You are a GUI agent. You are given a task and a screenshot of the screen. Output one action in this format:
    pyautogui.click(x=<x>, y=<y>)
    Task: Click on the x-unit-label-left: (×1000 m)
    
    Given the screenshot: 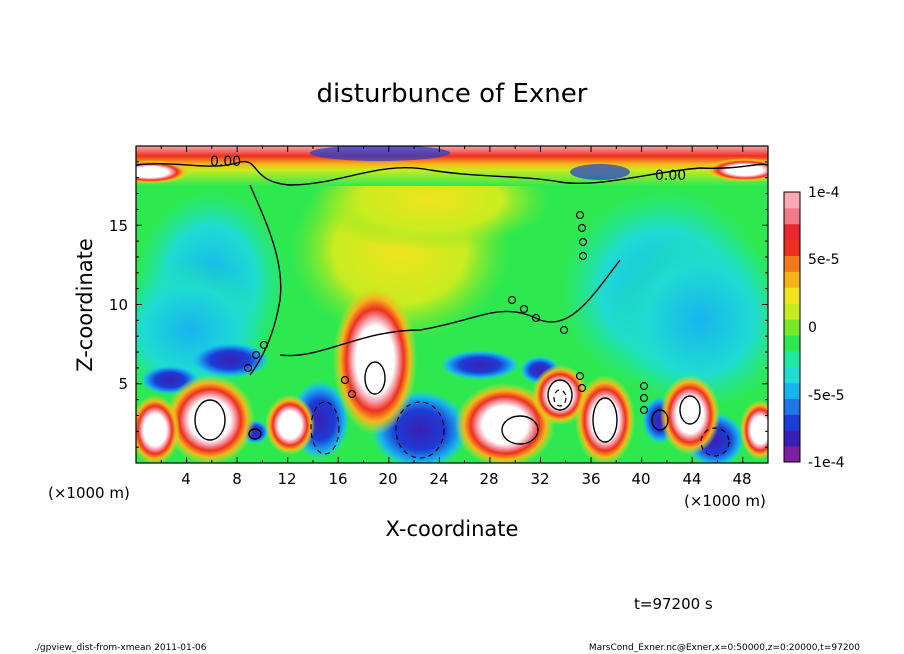 What is the action you would take?
    pyautogui.click(x=89, y=493)
    